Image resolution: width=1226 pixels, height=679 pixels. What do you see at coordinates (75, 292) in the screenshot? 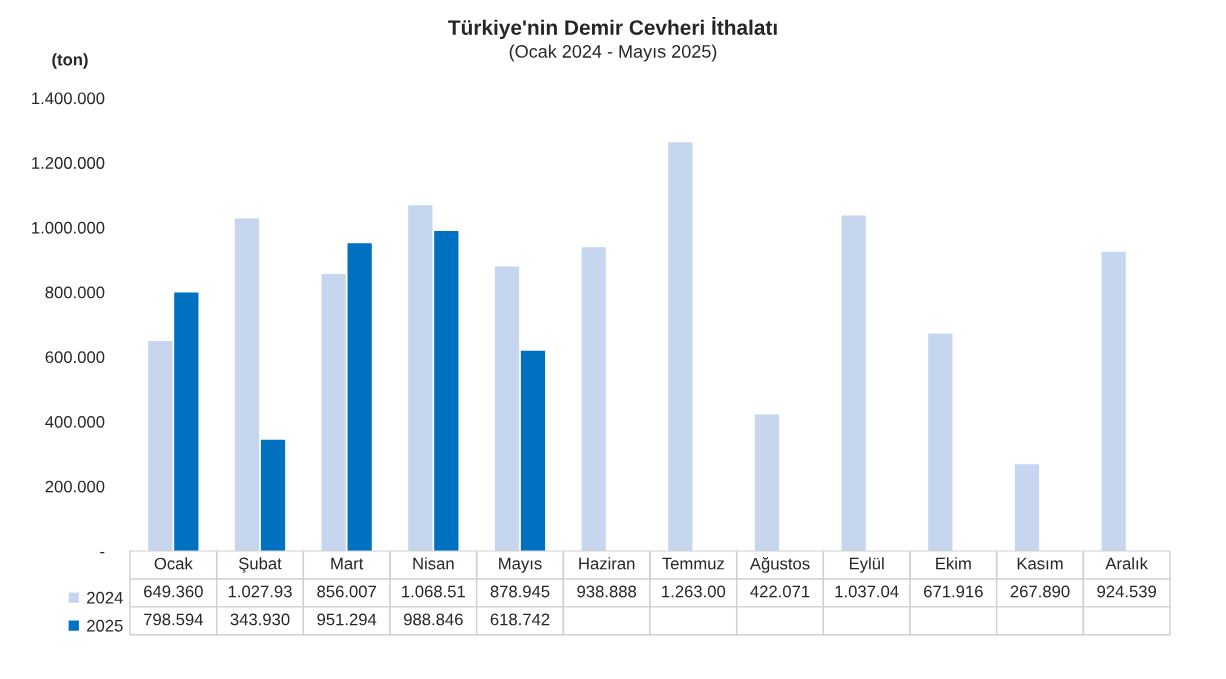
I see `y-tick-label: 800.000` at bounding box center [75, 292].